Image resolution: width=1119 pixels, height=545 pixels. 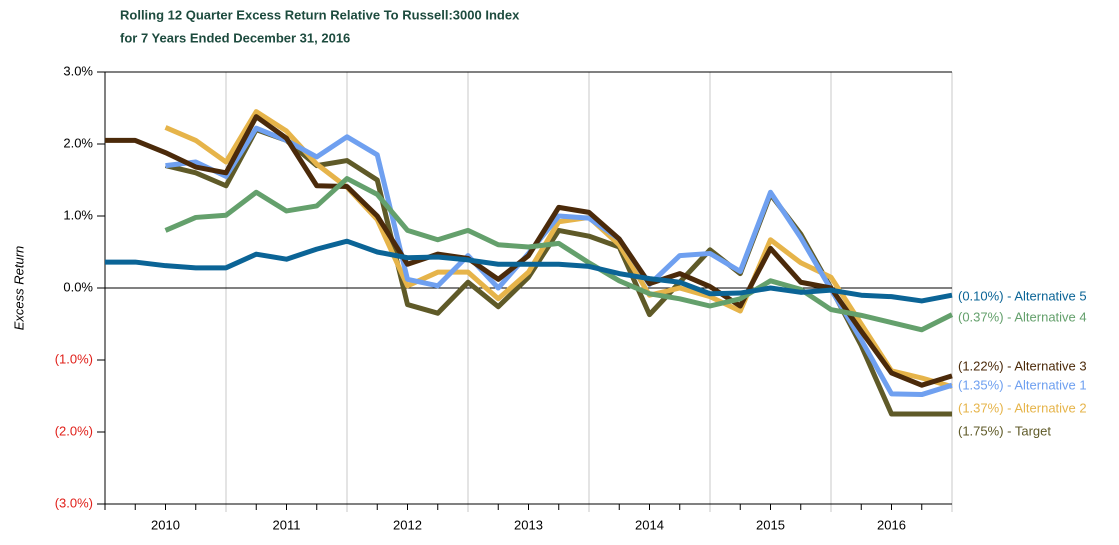 What do you see at coordinates (1022, 316) in the screenshot?
I see `legend-label: (0.37%) - Alternative 4` at bounding box center [1022, 316].